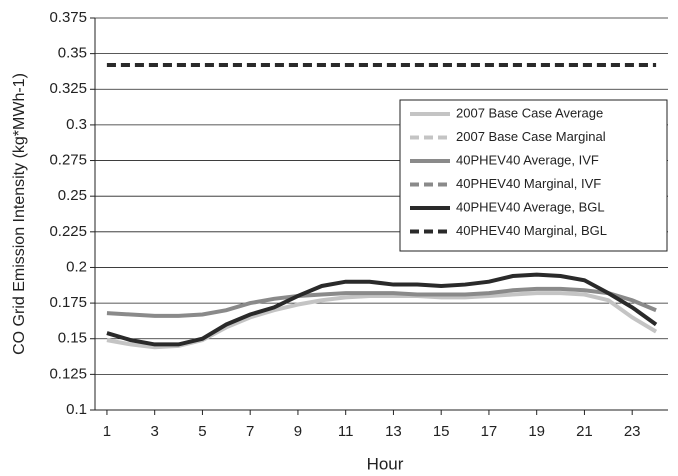  What do you see at coordinates (72, 53) in the screenshot?
I see `y-tick-label: 0.35` at bounding box center [72, 53].